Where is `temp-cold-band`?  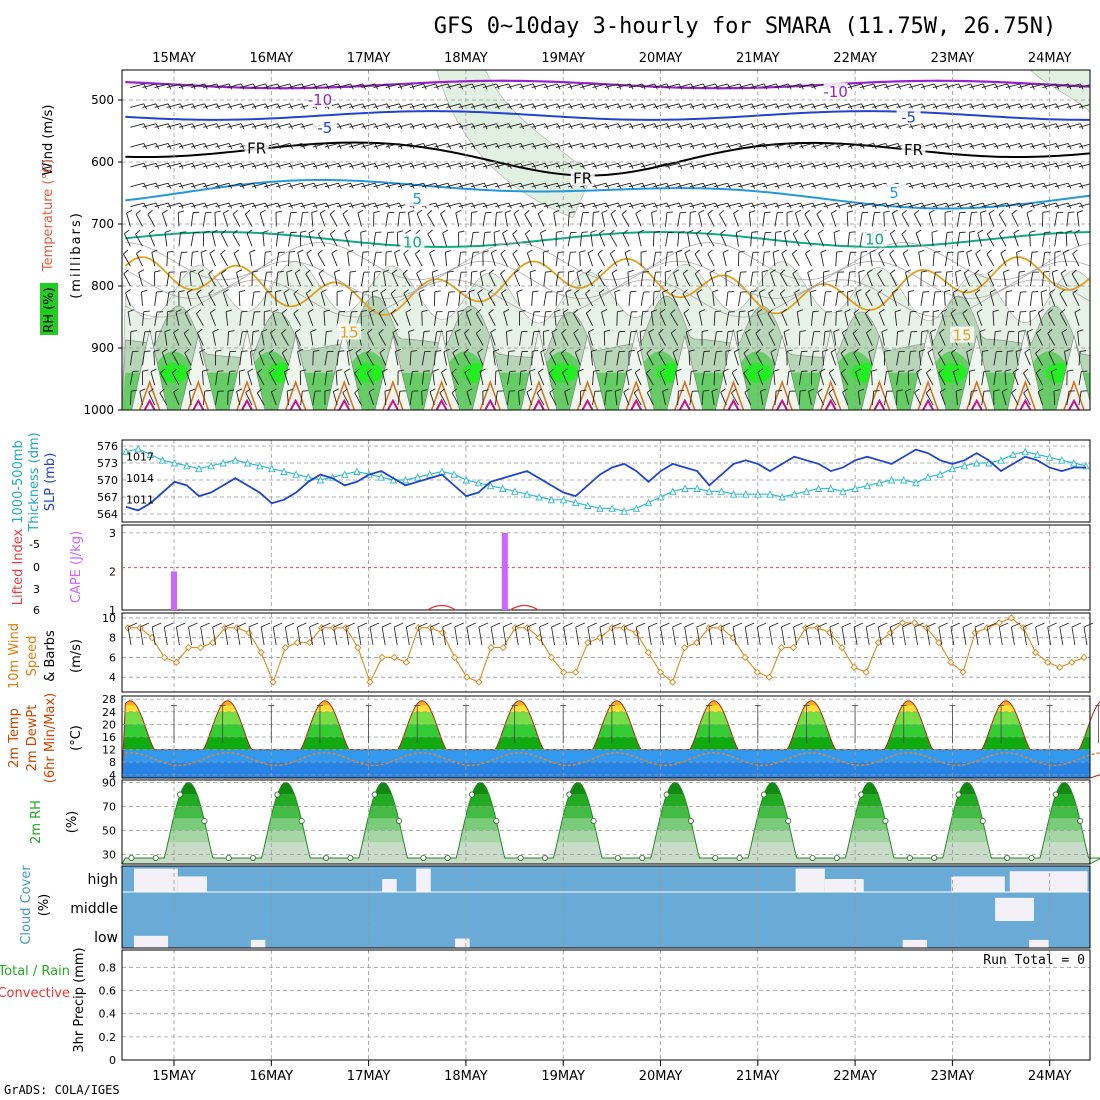 temp-cold-band is located at coordinates (606, 770).